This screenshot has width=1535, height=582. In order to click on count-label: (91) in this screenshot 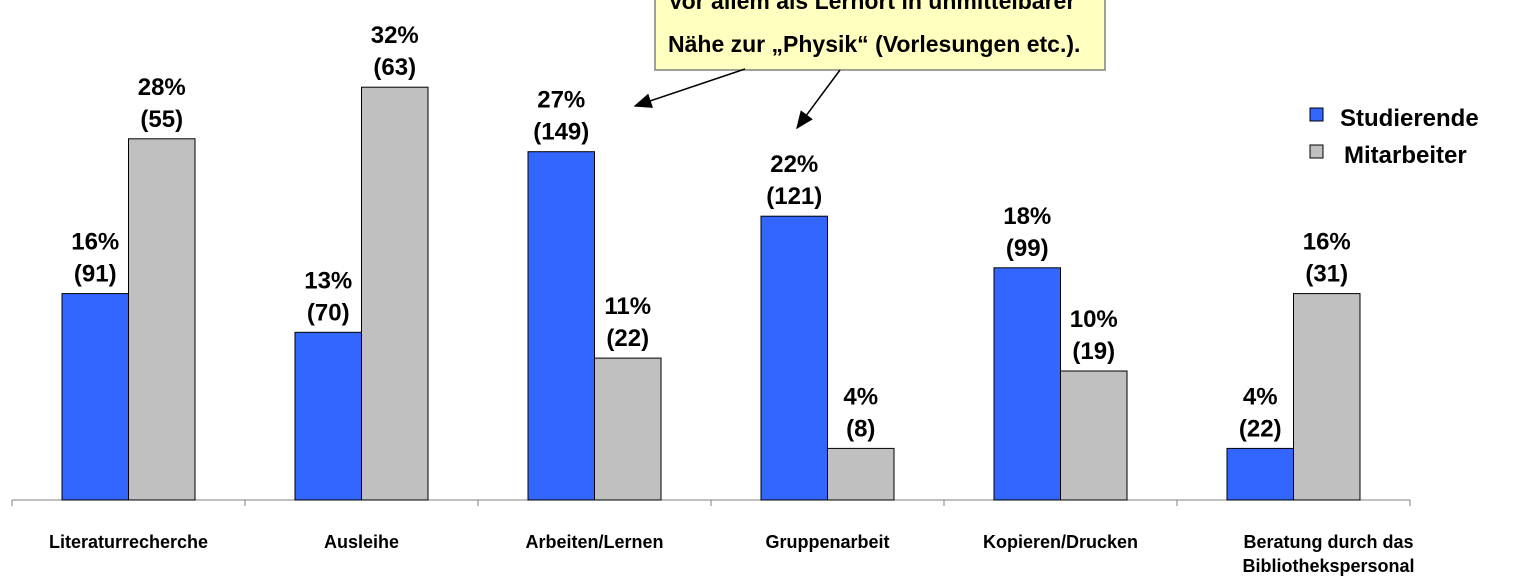, I will do `click(95, 274)`.